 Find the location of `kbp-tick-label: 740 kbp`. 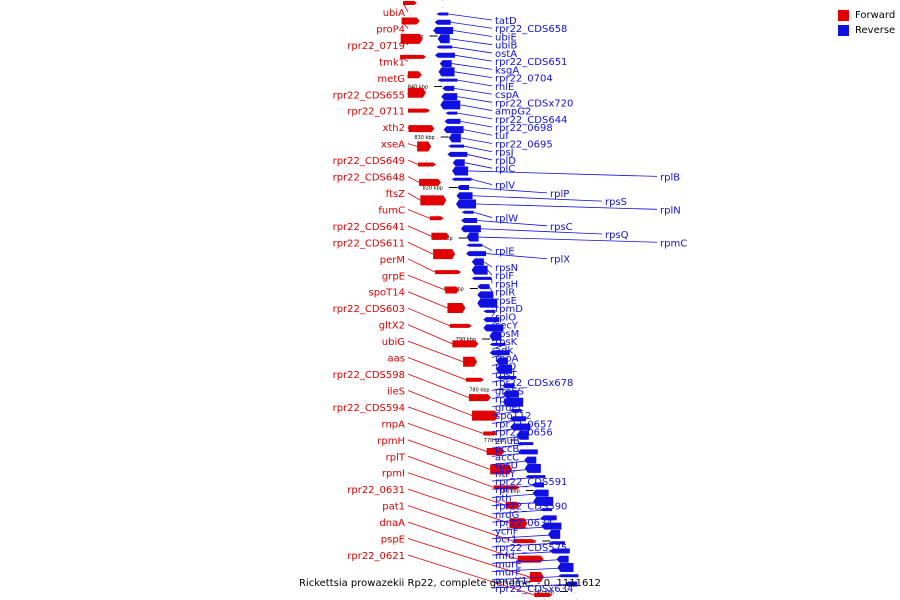

kbp-tick-label: 740 kbp is located at coordinates (544, 593).